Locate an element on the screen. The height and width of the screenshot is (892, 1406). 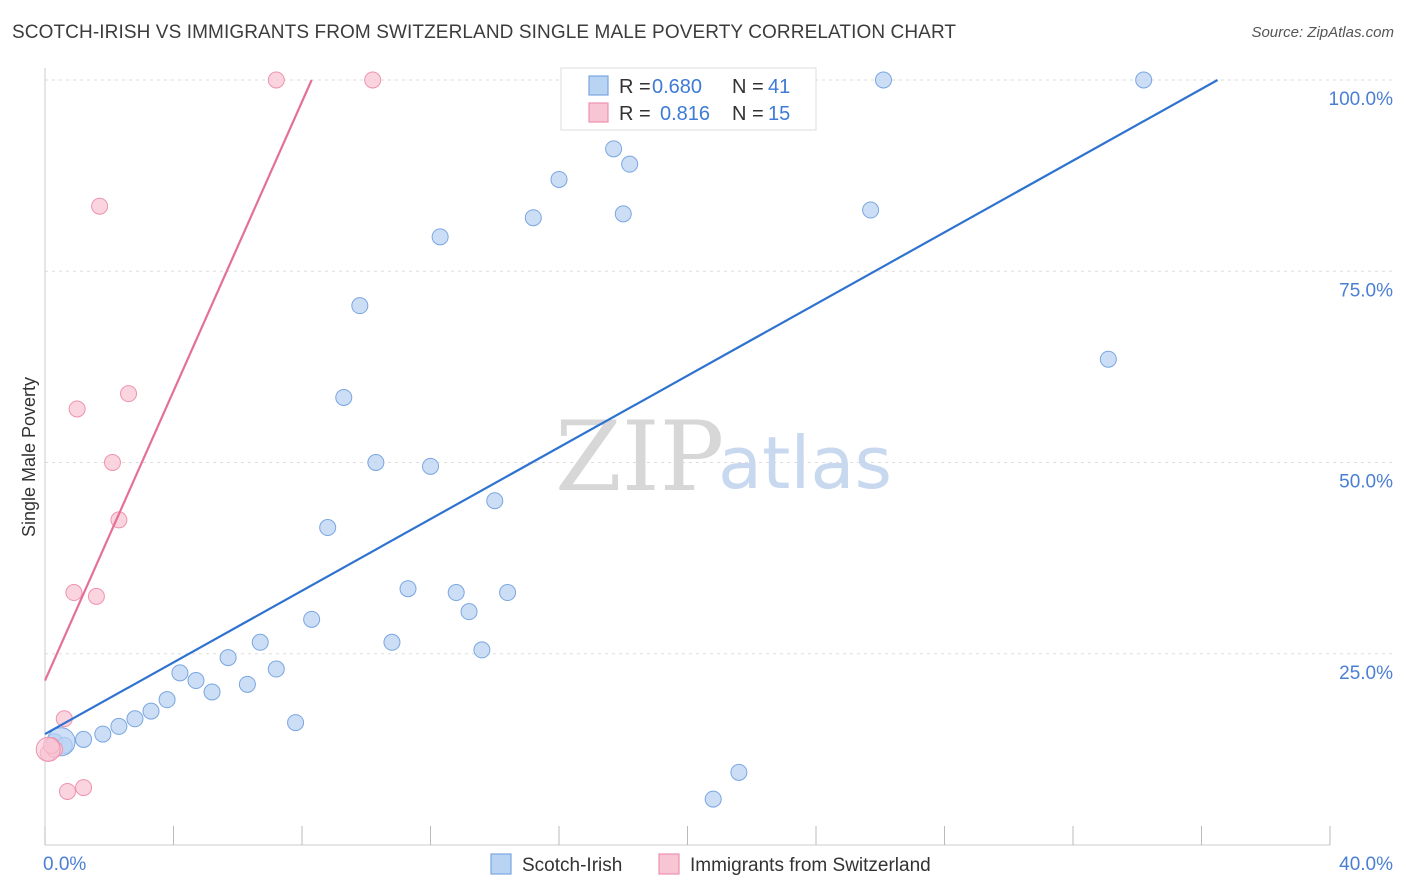
legend-r-value-2: 0.816 is located at coordinates (685, 114).